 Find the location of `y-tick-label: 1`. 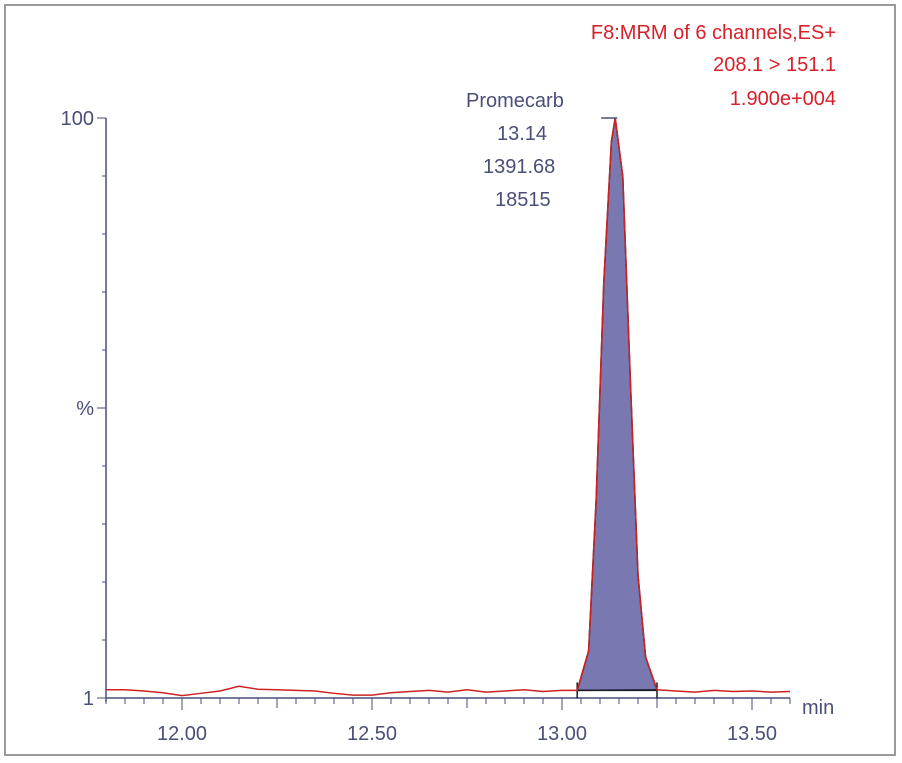

y-tick-label: 1 is located at coordinates (88, 699).